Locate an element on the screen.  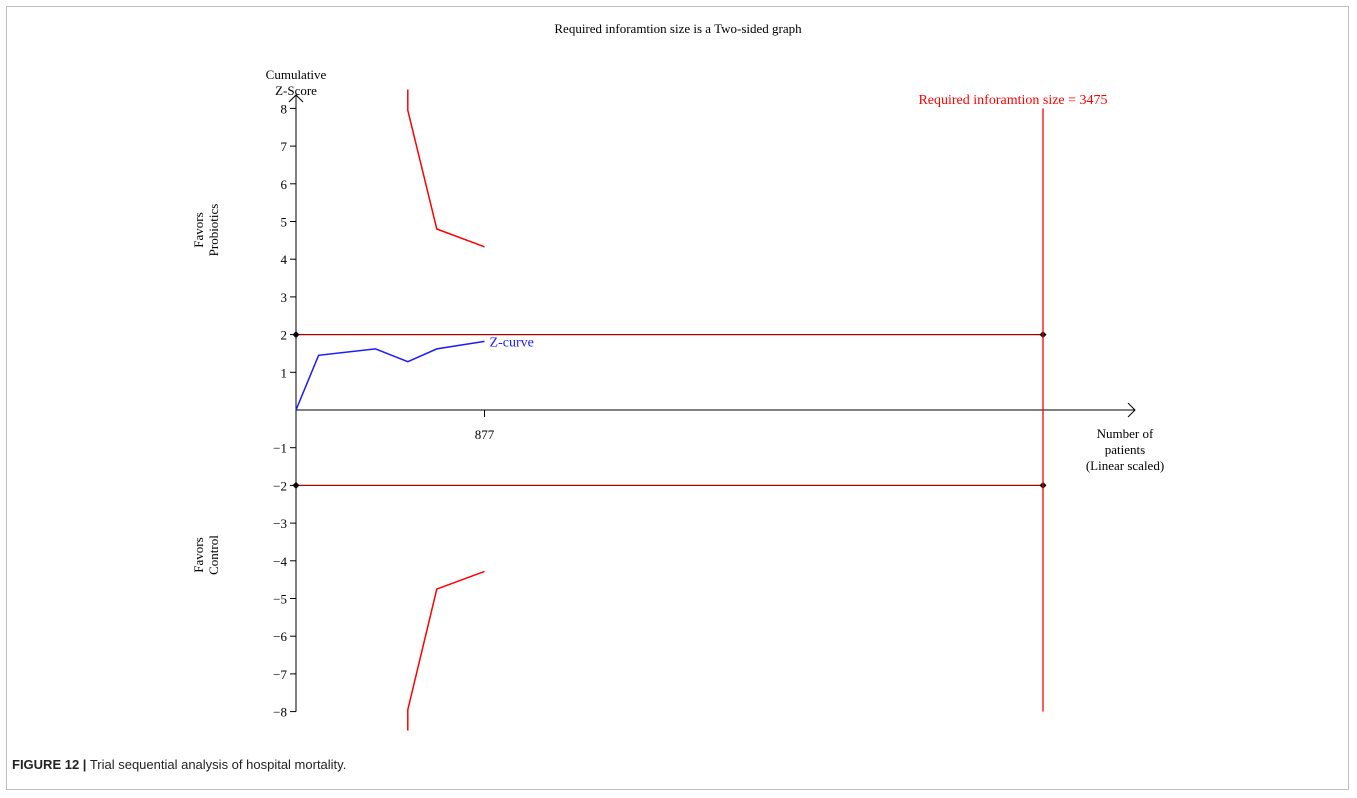
y-tick-label: 7 is located at coordinates (284, 146).